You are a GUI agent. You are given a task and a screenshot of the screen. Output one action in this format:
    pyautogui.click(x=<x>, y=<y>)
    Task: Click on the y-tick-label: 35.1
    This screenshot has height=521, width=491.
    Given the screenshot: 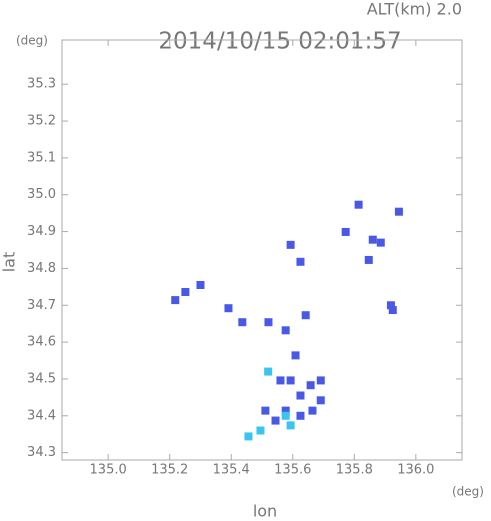 What is the action you would take?
    pyautogui.click(x=41, y=157)
    